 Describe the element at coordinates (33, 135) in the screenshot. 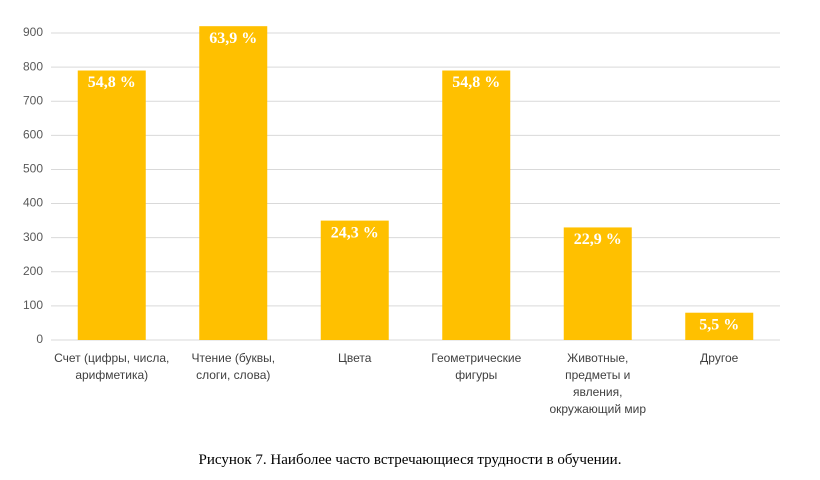

I see `y-tick-label: 600` at that location.